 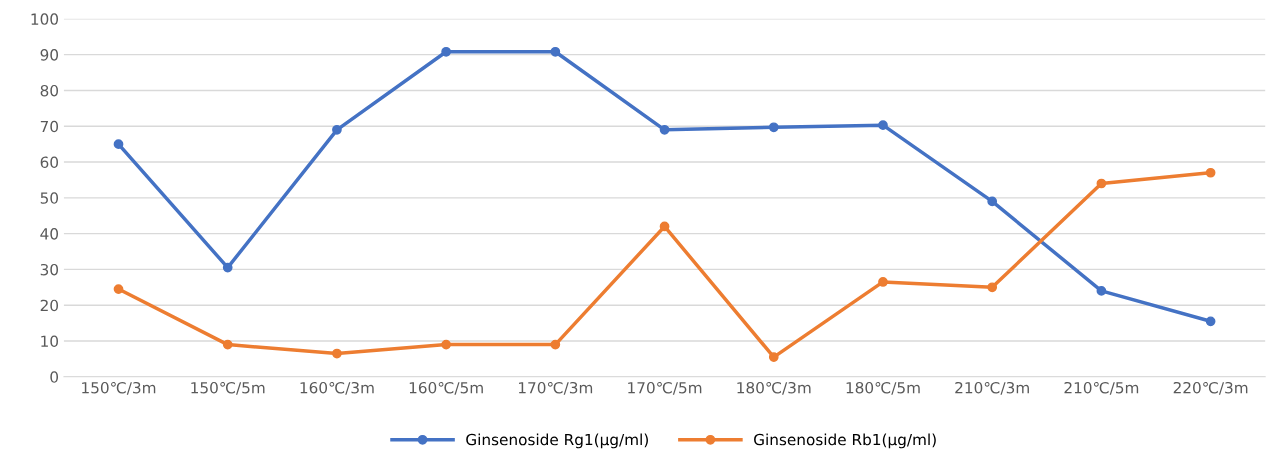 I want to click on legend-label: Ginsenoside Rb1(µg/ml), so click(x=845, y=441).